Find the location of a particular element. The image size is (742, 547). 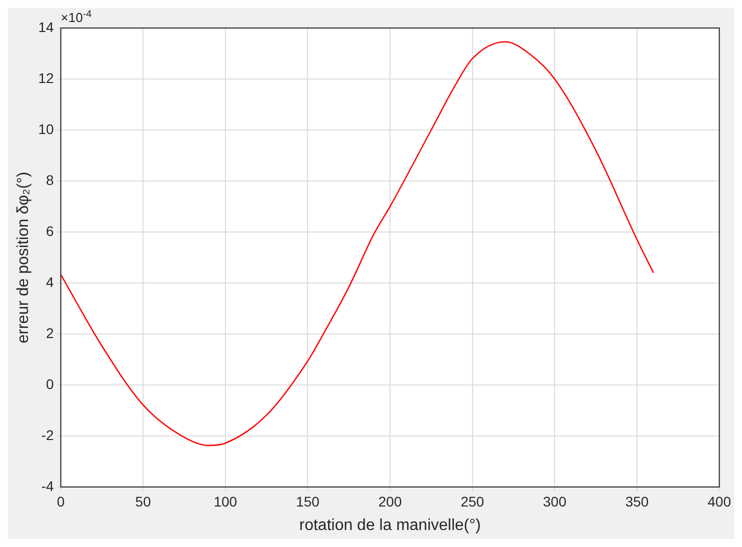

x-tick-label: 100 is located at coordinates (226, 501).